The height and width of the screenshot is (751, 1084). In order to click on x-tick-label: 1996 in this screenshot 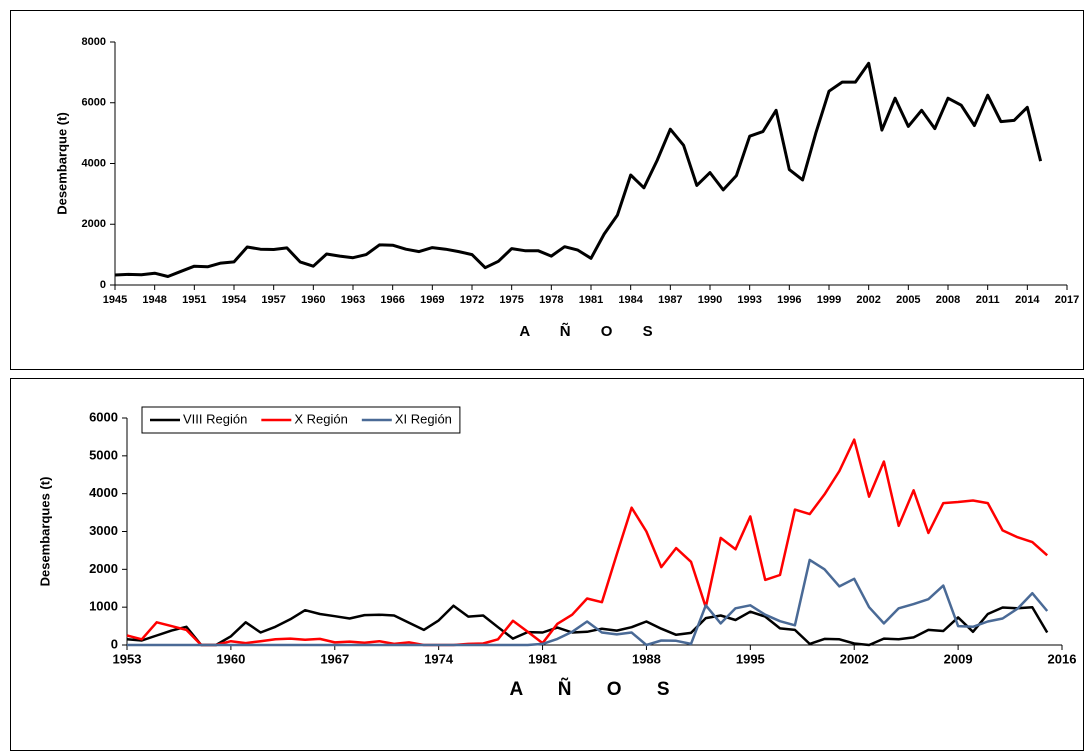, I will do `click(789, 300)`.